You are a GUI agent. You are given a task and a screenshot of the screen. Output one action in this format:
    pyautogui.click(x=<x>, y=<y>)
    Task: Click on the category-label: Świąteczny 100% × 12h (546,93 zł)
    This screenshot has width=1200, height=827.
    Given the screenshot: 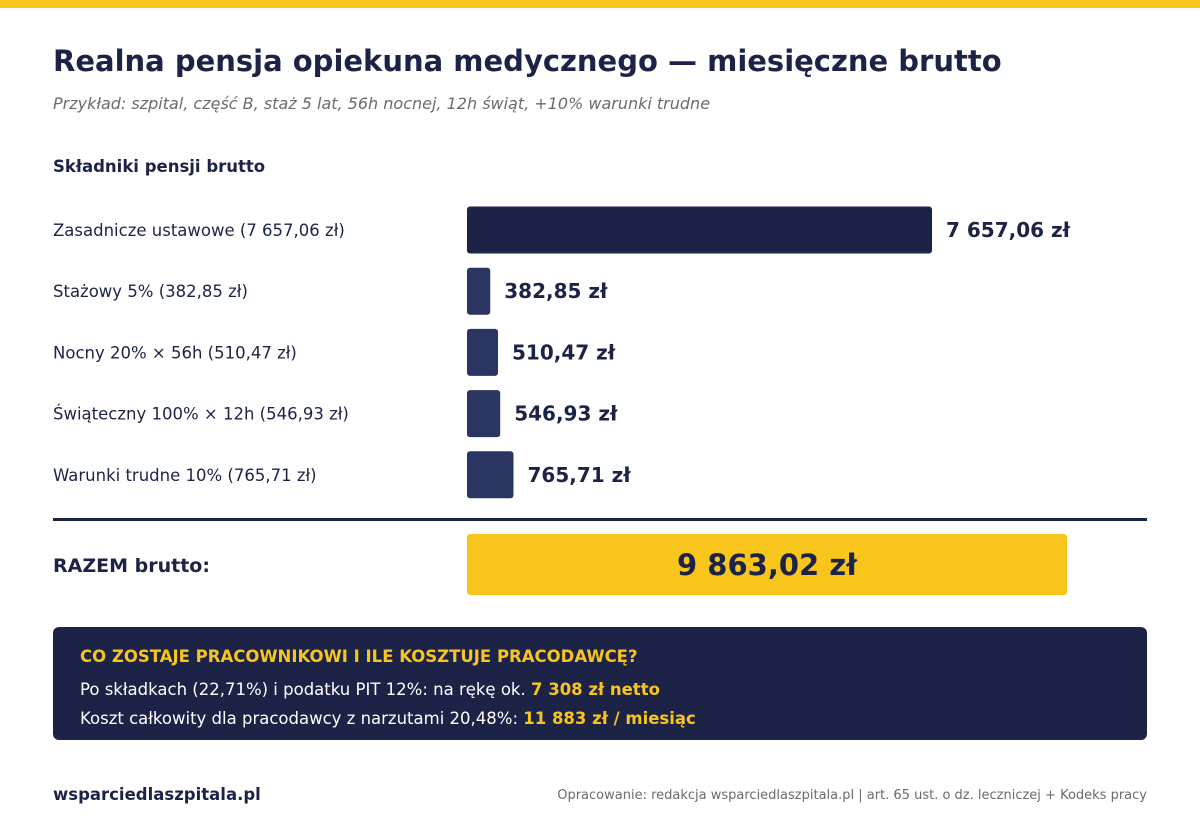 What is the action you would take?
    pyautogui.click(x=201, y=414)
    